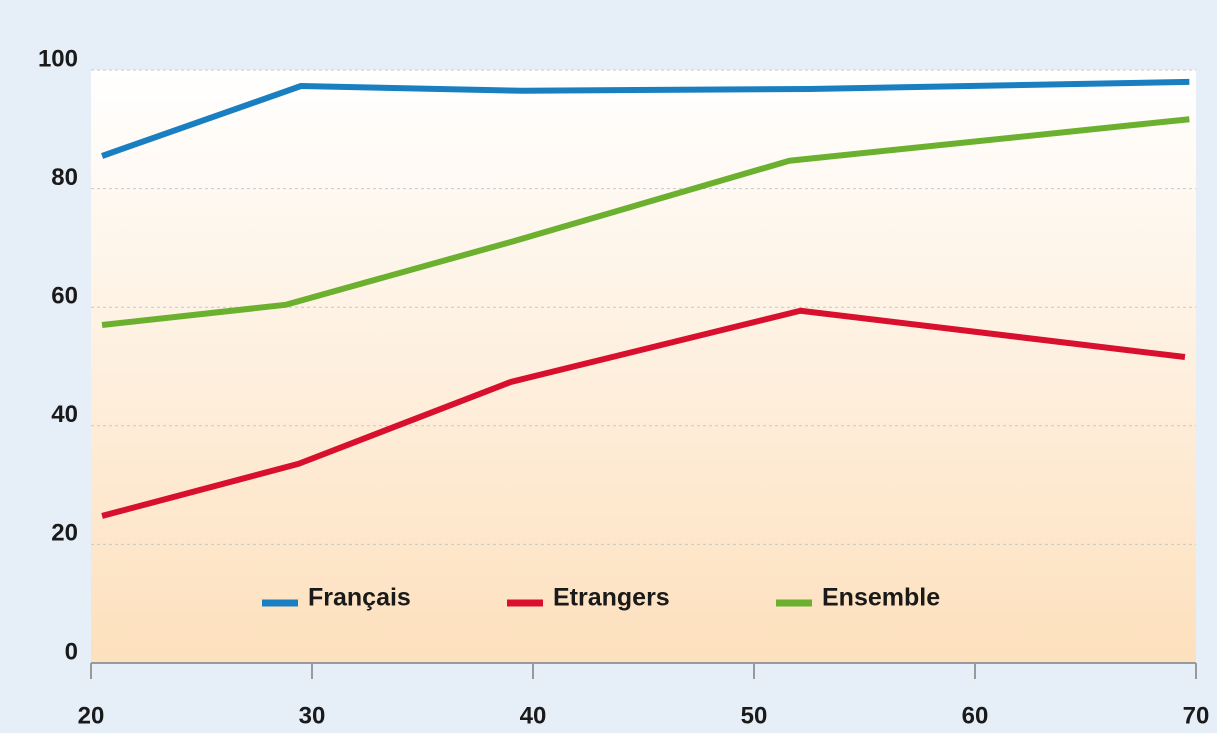  I want to click on legend-label: Français, so click(359, 598).